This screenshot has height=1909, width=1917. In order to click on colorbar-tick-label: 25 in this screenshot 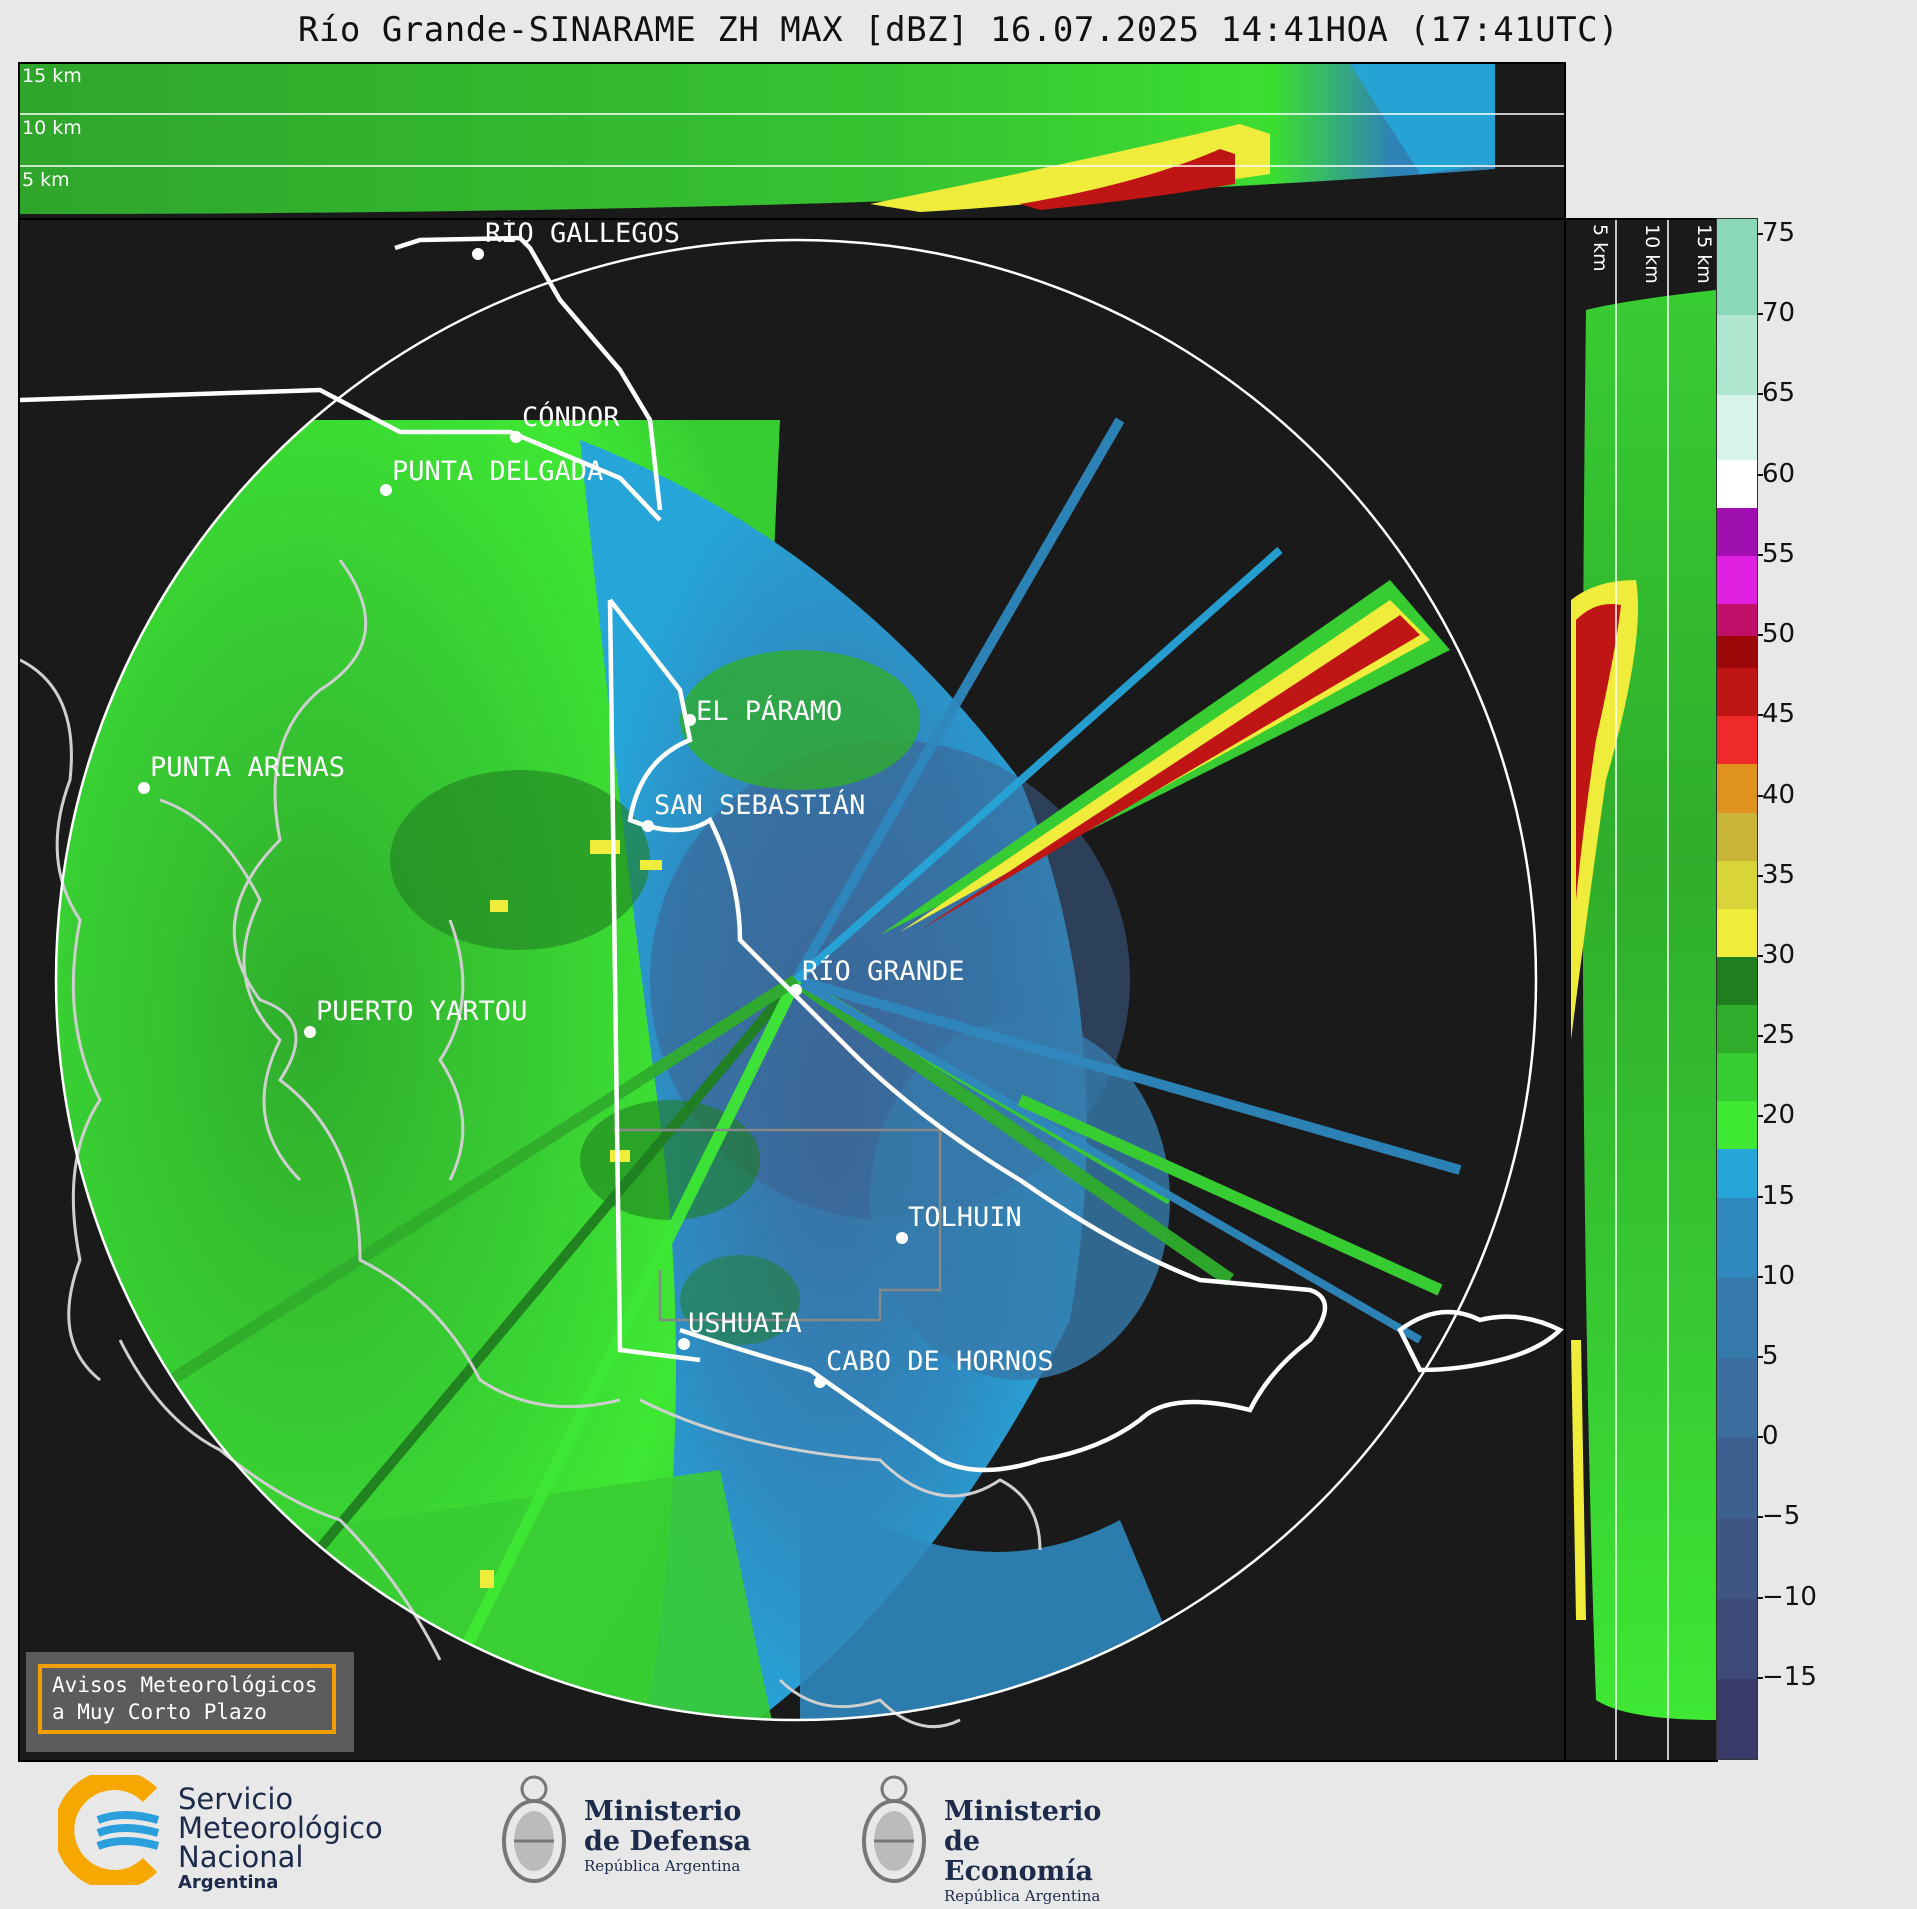, I will do `click(1779, 1035)`.